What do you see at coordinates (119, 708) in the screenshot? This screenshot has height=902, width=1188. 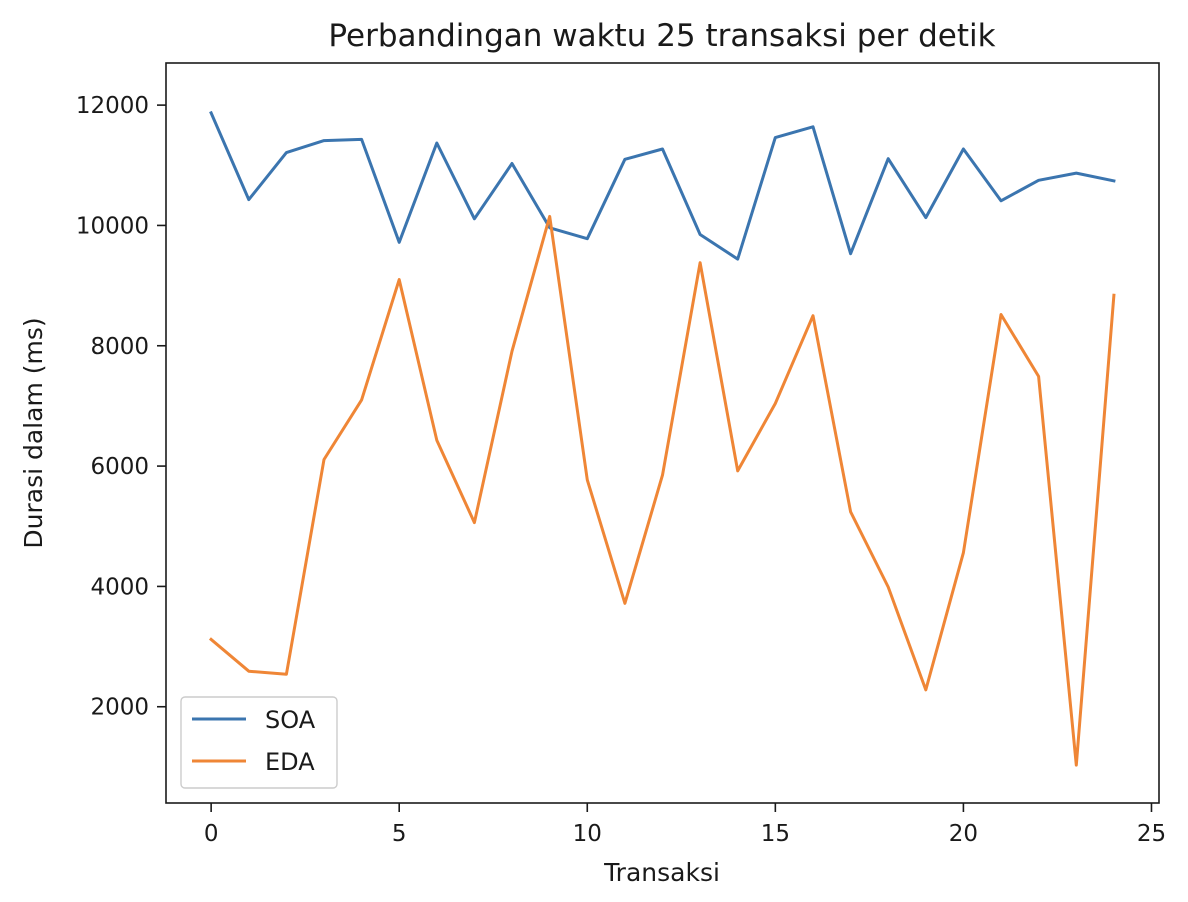 I see `y-tick-label: 2000` at bounding box center [119, 708].